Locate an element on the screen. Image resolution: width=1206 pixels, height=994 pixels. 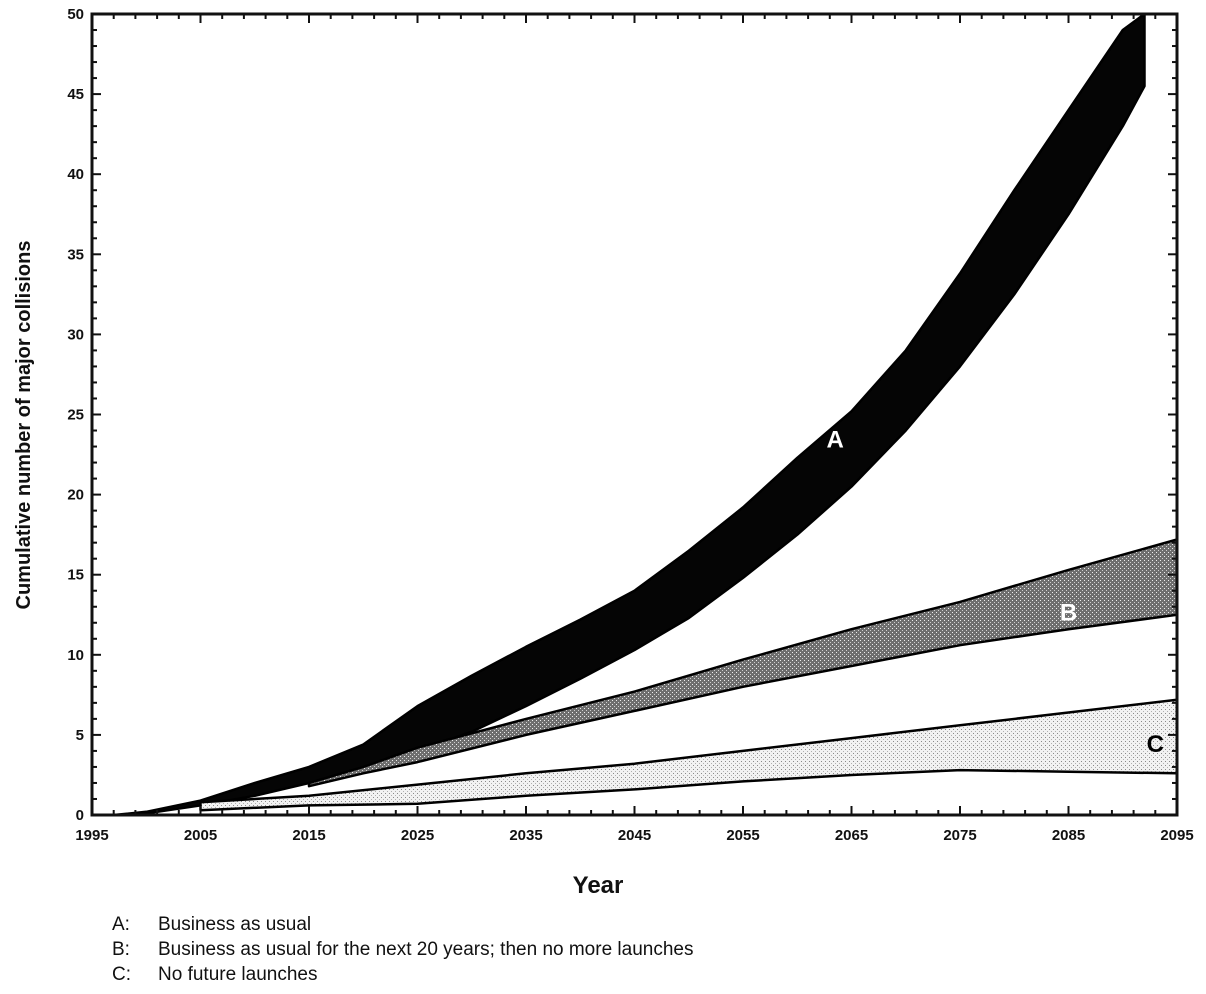
legend-key: C: is located at coordinates (121, 974).